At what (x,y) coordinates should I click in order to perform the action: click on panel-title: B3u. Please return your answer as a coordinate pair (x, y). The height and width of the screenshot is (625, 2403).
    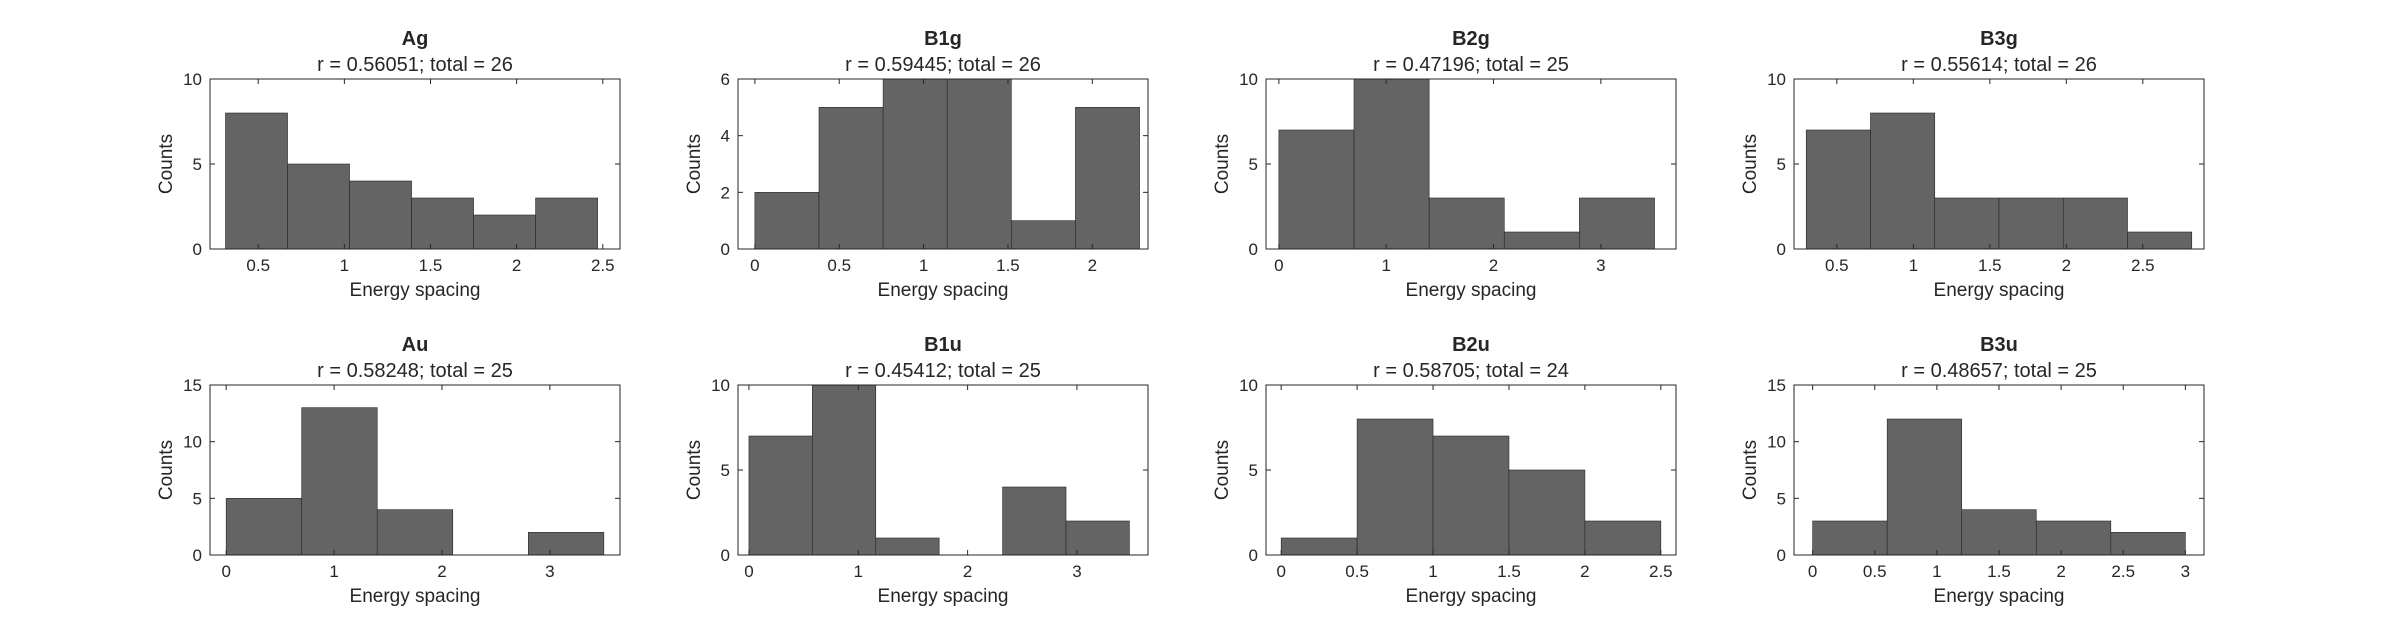
    Looking at the image, I should click on (1999, 345).